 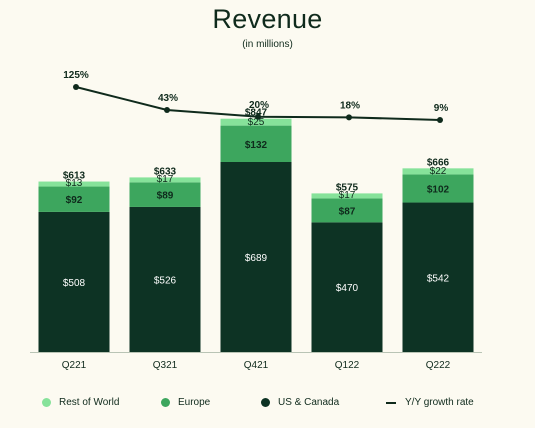 I want to click on growth-label-Q421: 20%, so click(x=259, y=105).